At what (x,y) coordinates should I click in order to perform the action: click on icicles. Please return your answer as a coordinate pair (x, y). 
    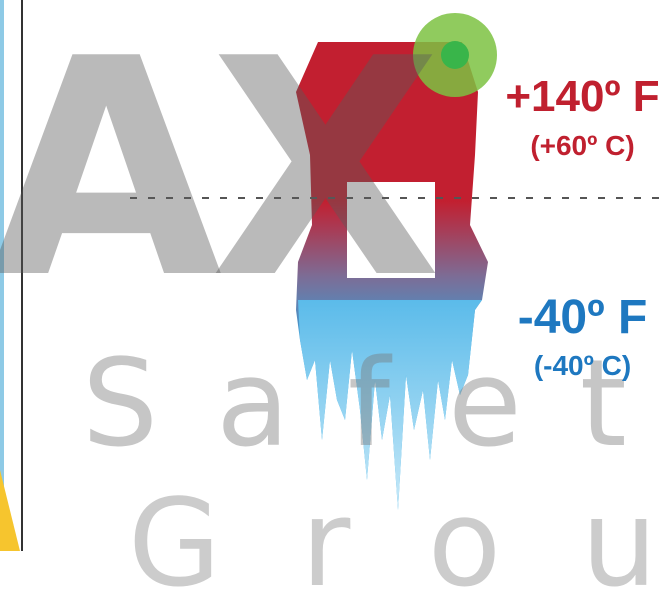
    Looking at the image, I should click on (390, 405).